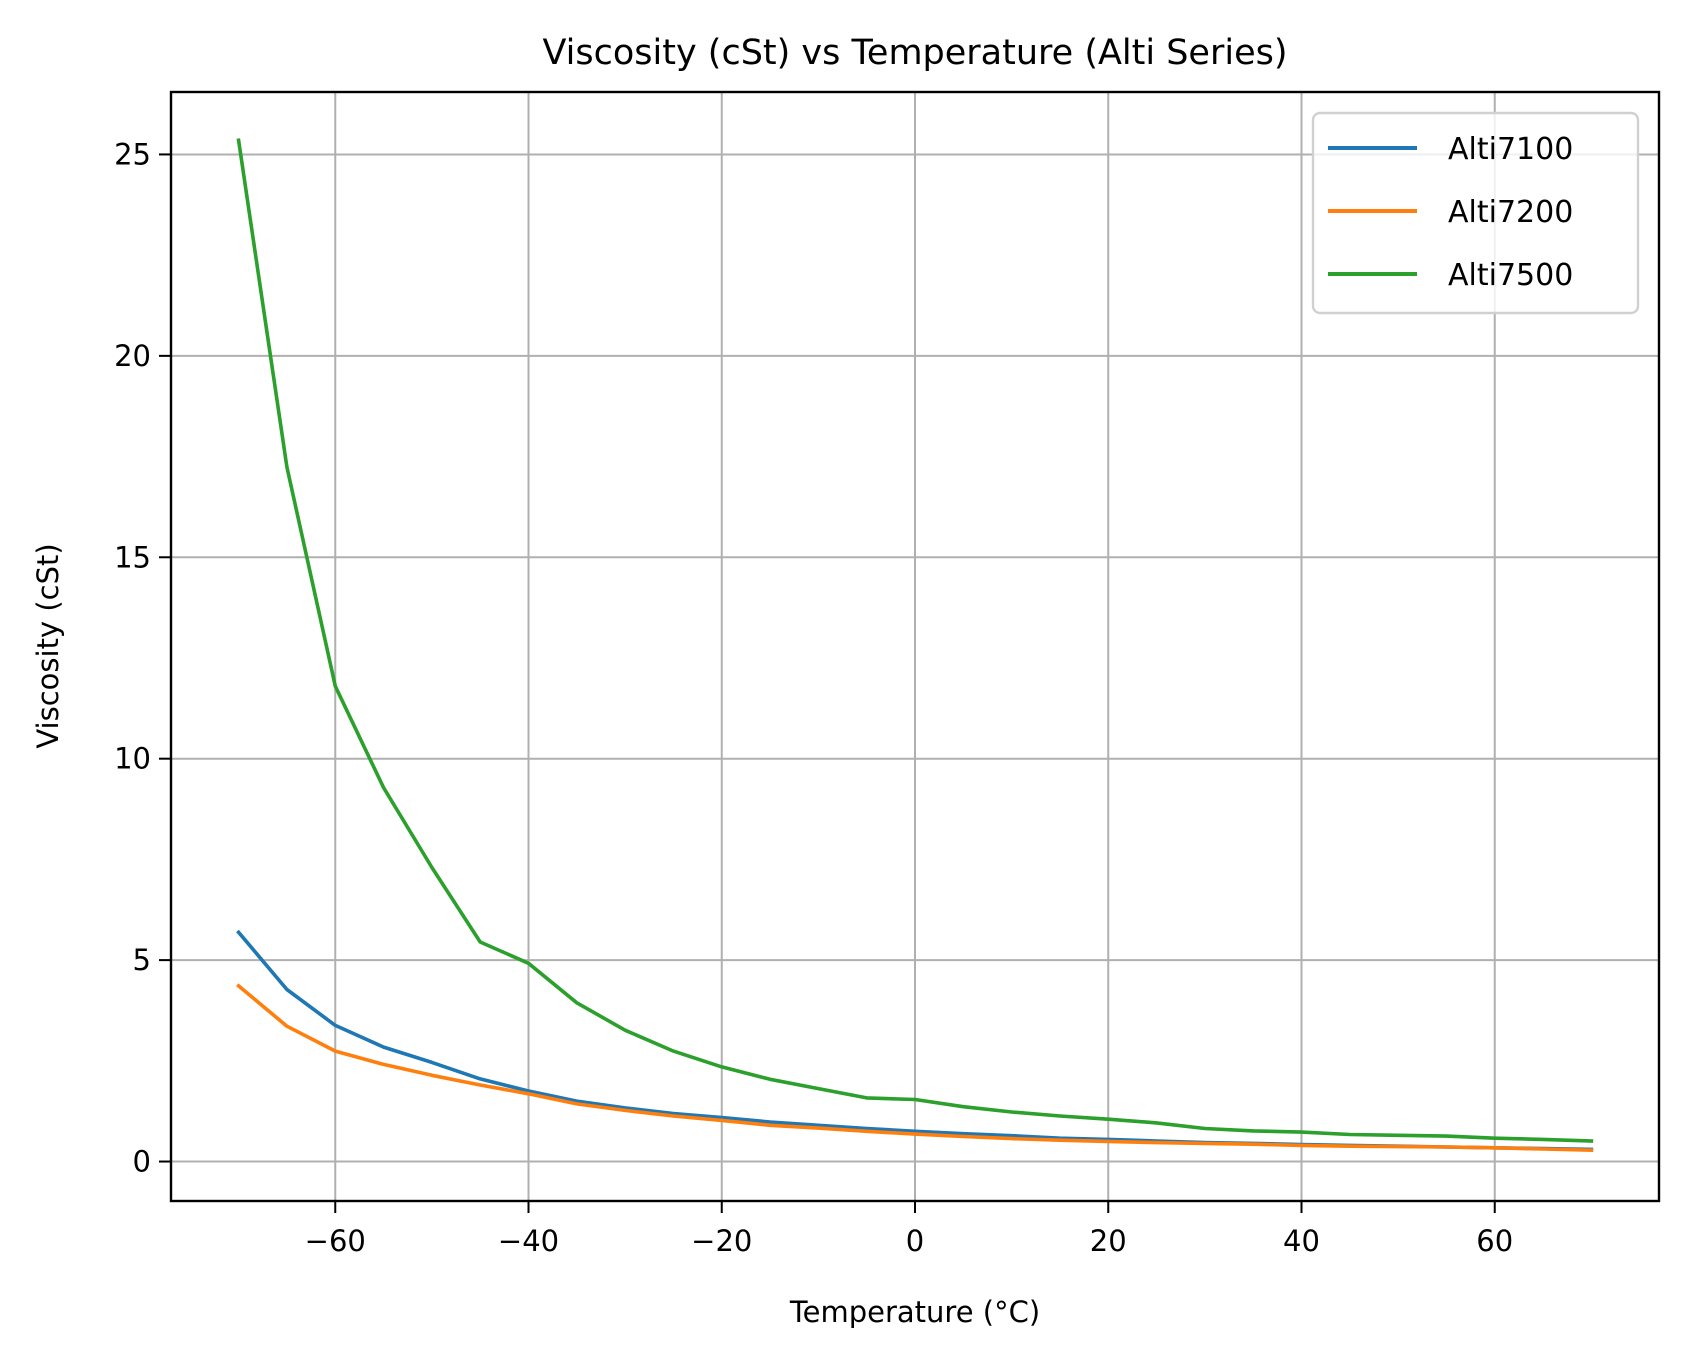 Image resolution: width=1688 pixels, height=1361 pixels. I want to click on legend-label: Alti7100, so click(1510, 149).